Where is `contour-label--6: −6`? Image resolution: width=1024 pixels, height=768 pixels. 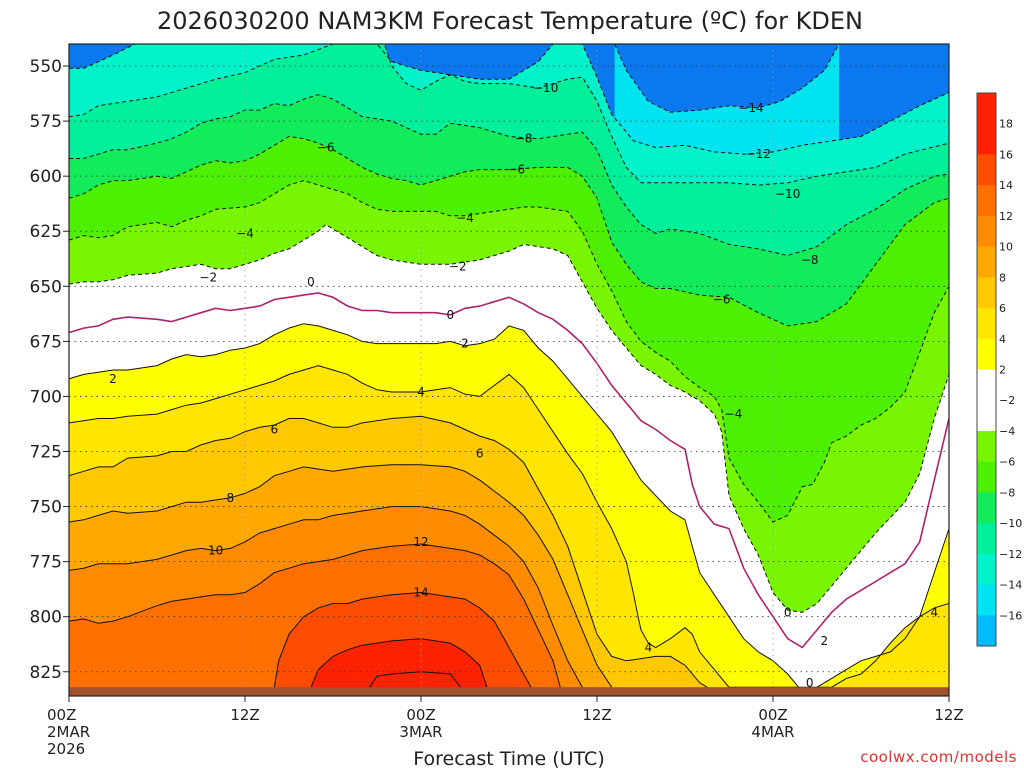 contour-label--6: −6 is located at coordinates (516, 170).